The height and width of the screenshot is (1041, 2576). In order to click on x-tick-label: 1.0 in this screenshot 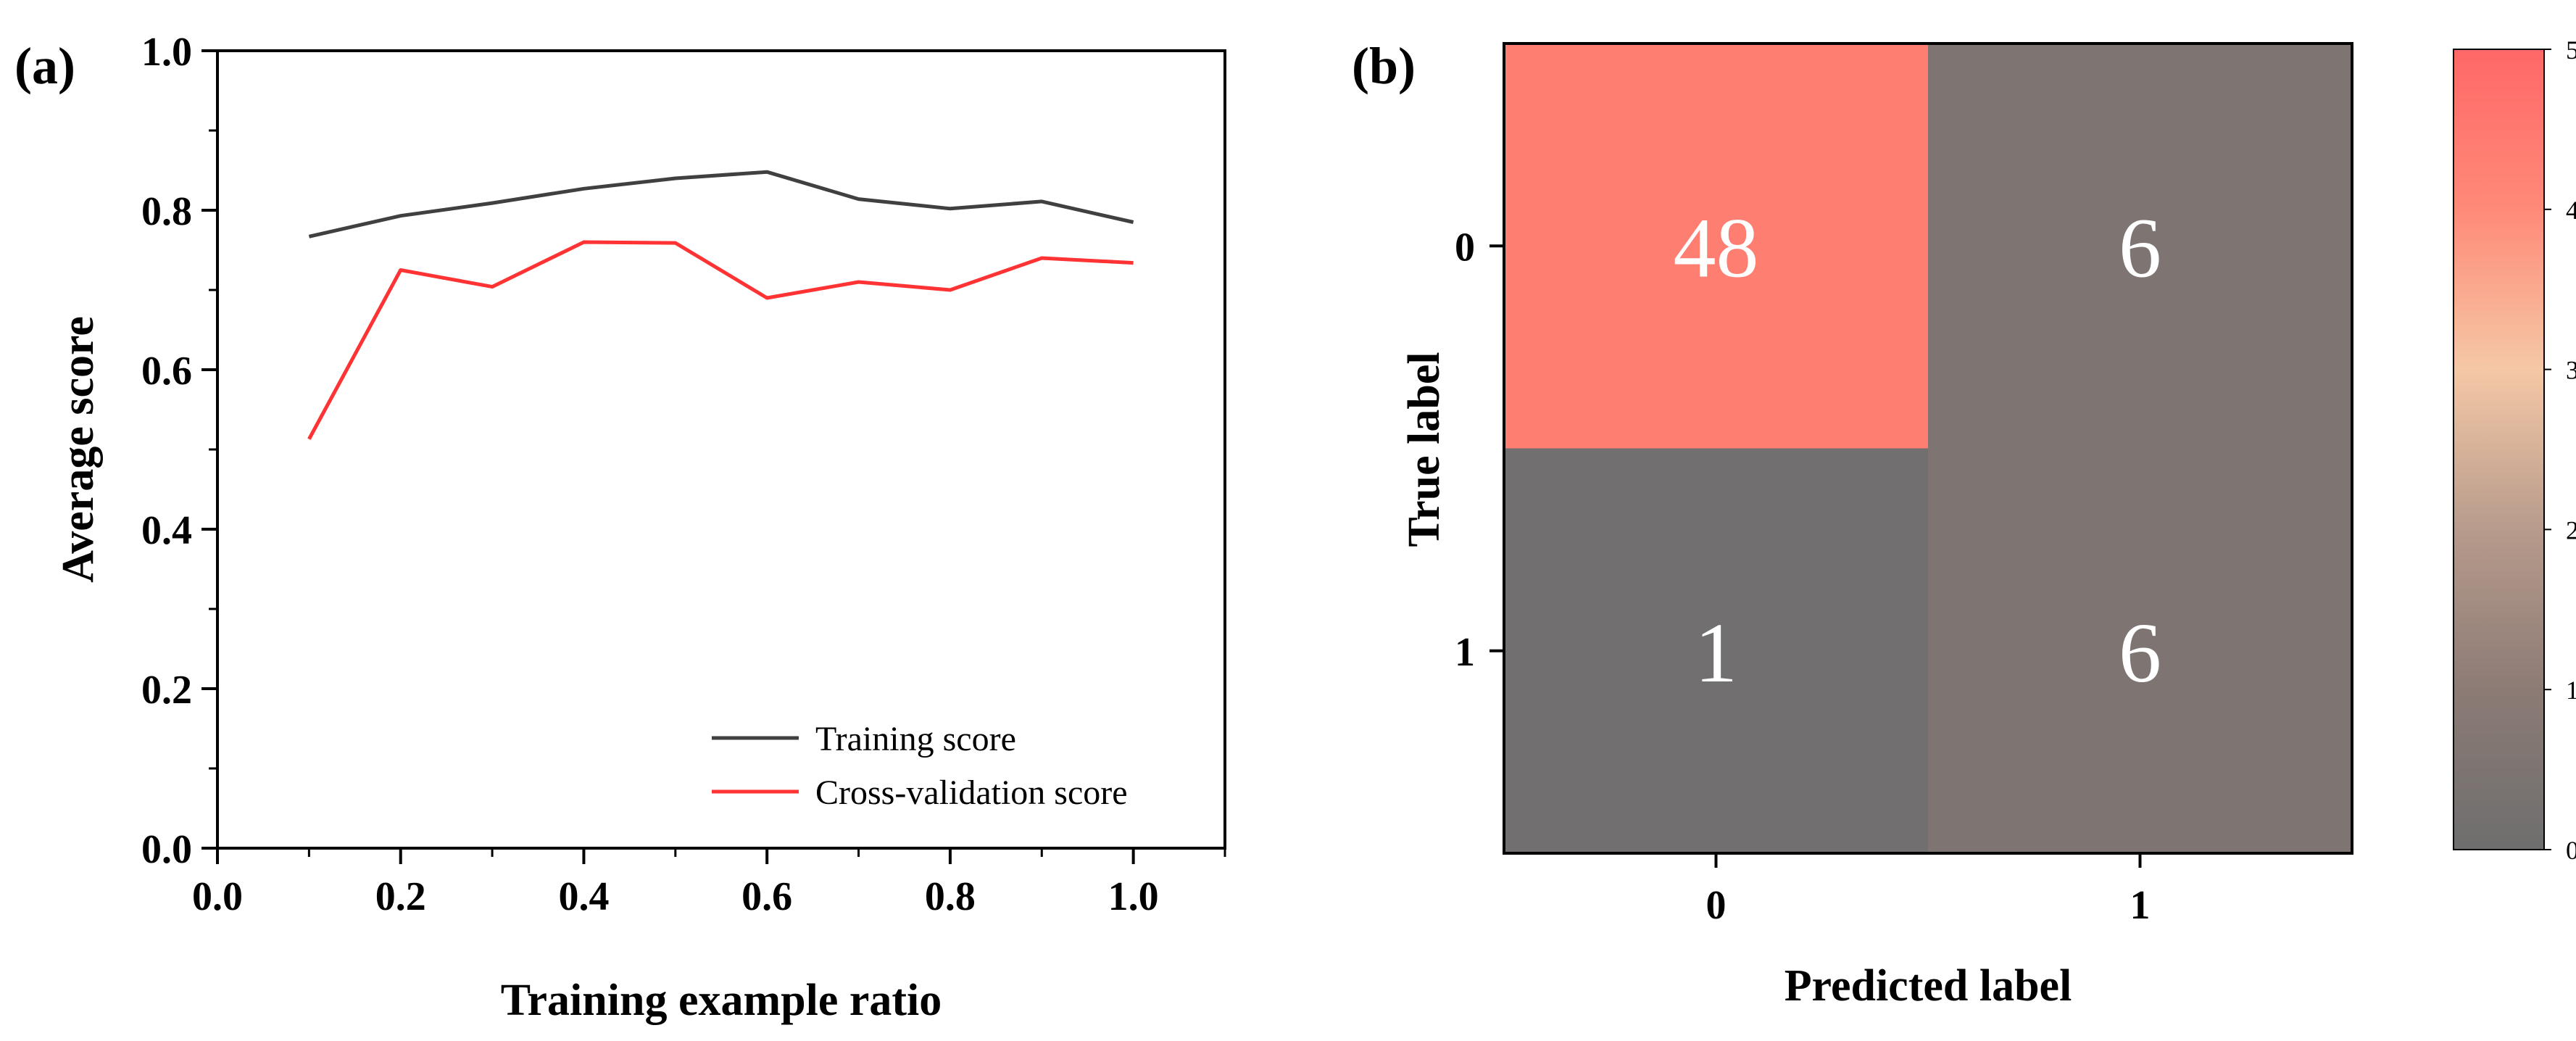, I will do `click(1133, 897)`.